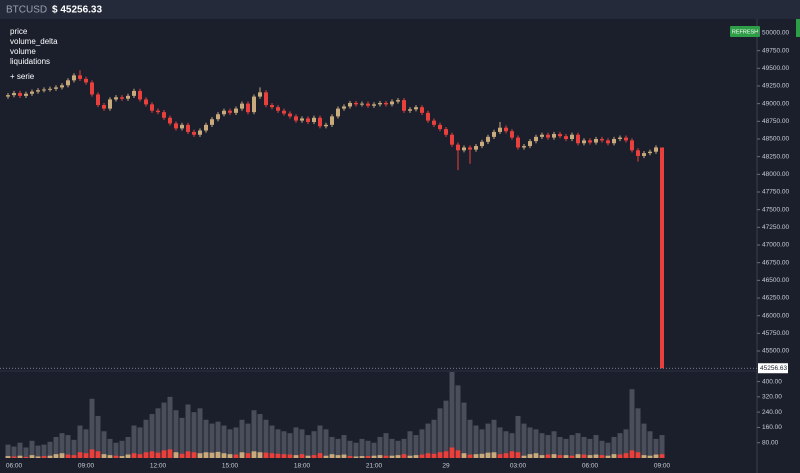  I want to click on top-bar, so click(400, 9).